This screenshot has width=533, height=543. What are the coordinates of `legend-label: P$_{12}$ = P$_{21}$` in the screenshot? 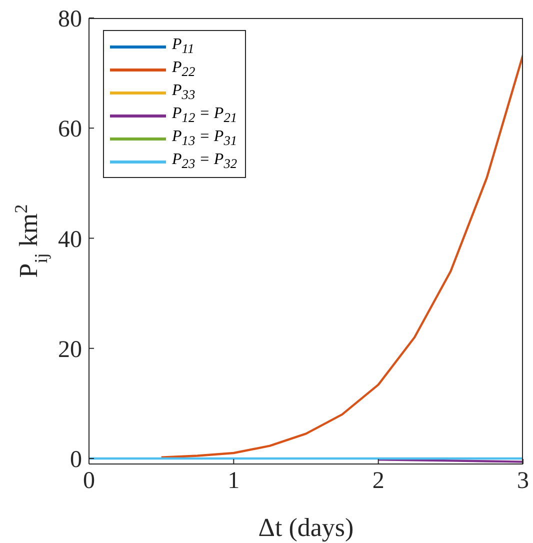 It's located at (205, 115).